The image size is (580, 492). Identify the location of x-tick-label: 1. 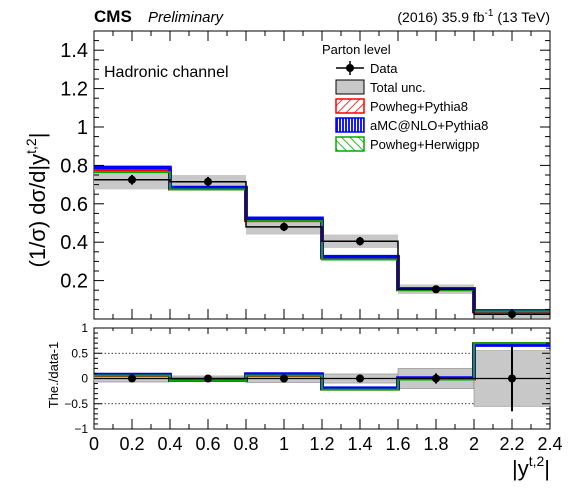
(284, 444).